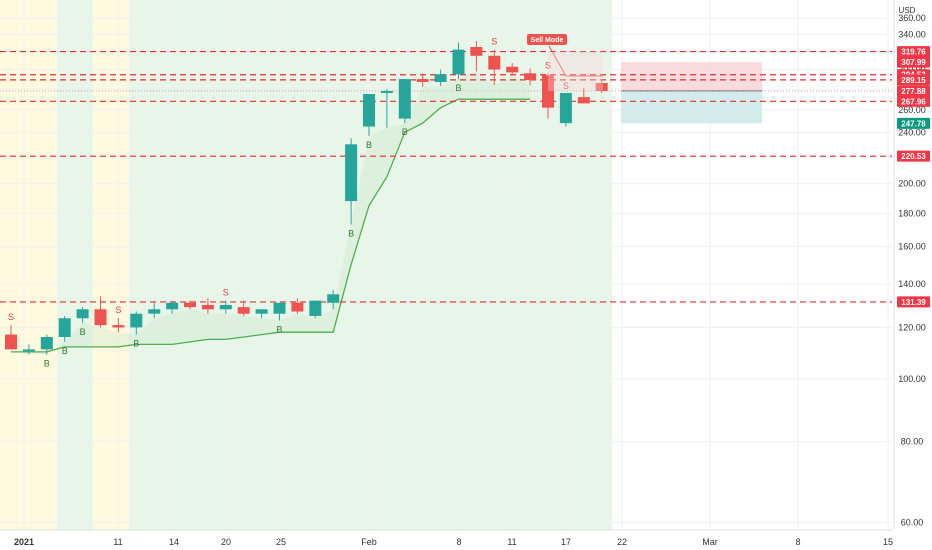 This screenshot has width=932, height=550. What do you see at coordinates (446, 538) in the screenshot?
I see `x-axis: 2021 11 14 20 25 Feb 8 11 17 22 Mar 8 15` at bounding box center [446, 538].